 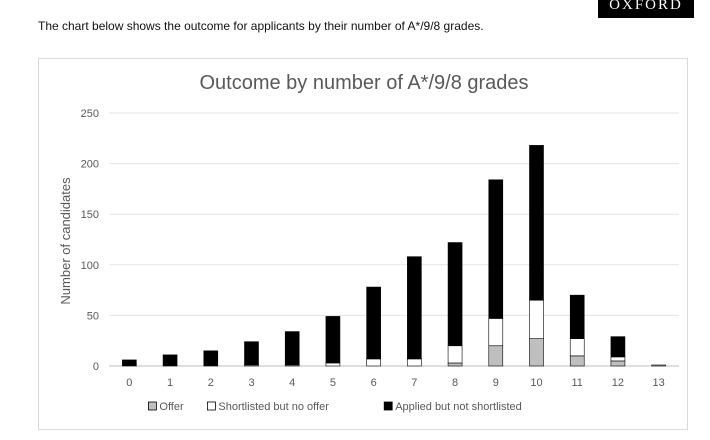 I want to click on x-tick-label: 10, so click(x=536, y=383).